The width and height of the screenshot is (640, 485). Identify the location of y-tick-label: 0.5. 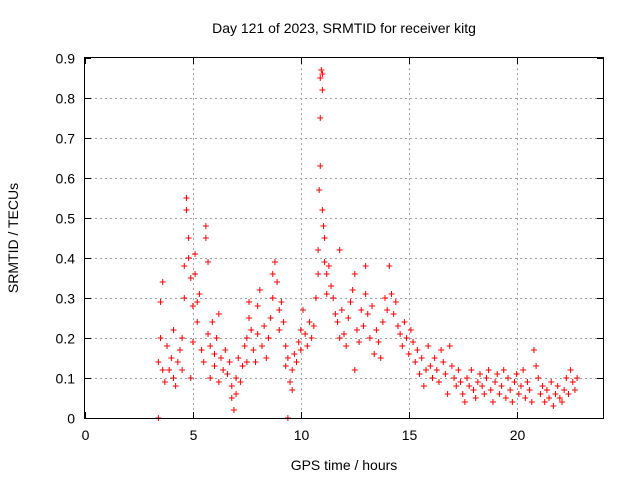
(66, 219).